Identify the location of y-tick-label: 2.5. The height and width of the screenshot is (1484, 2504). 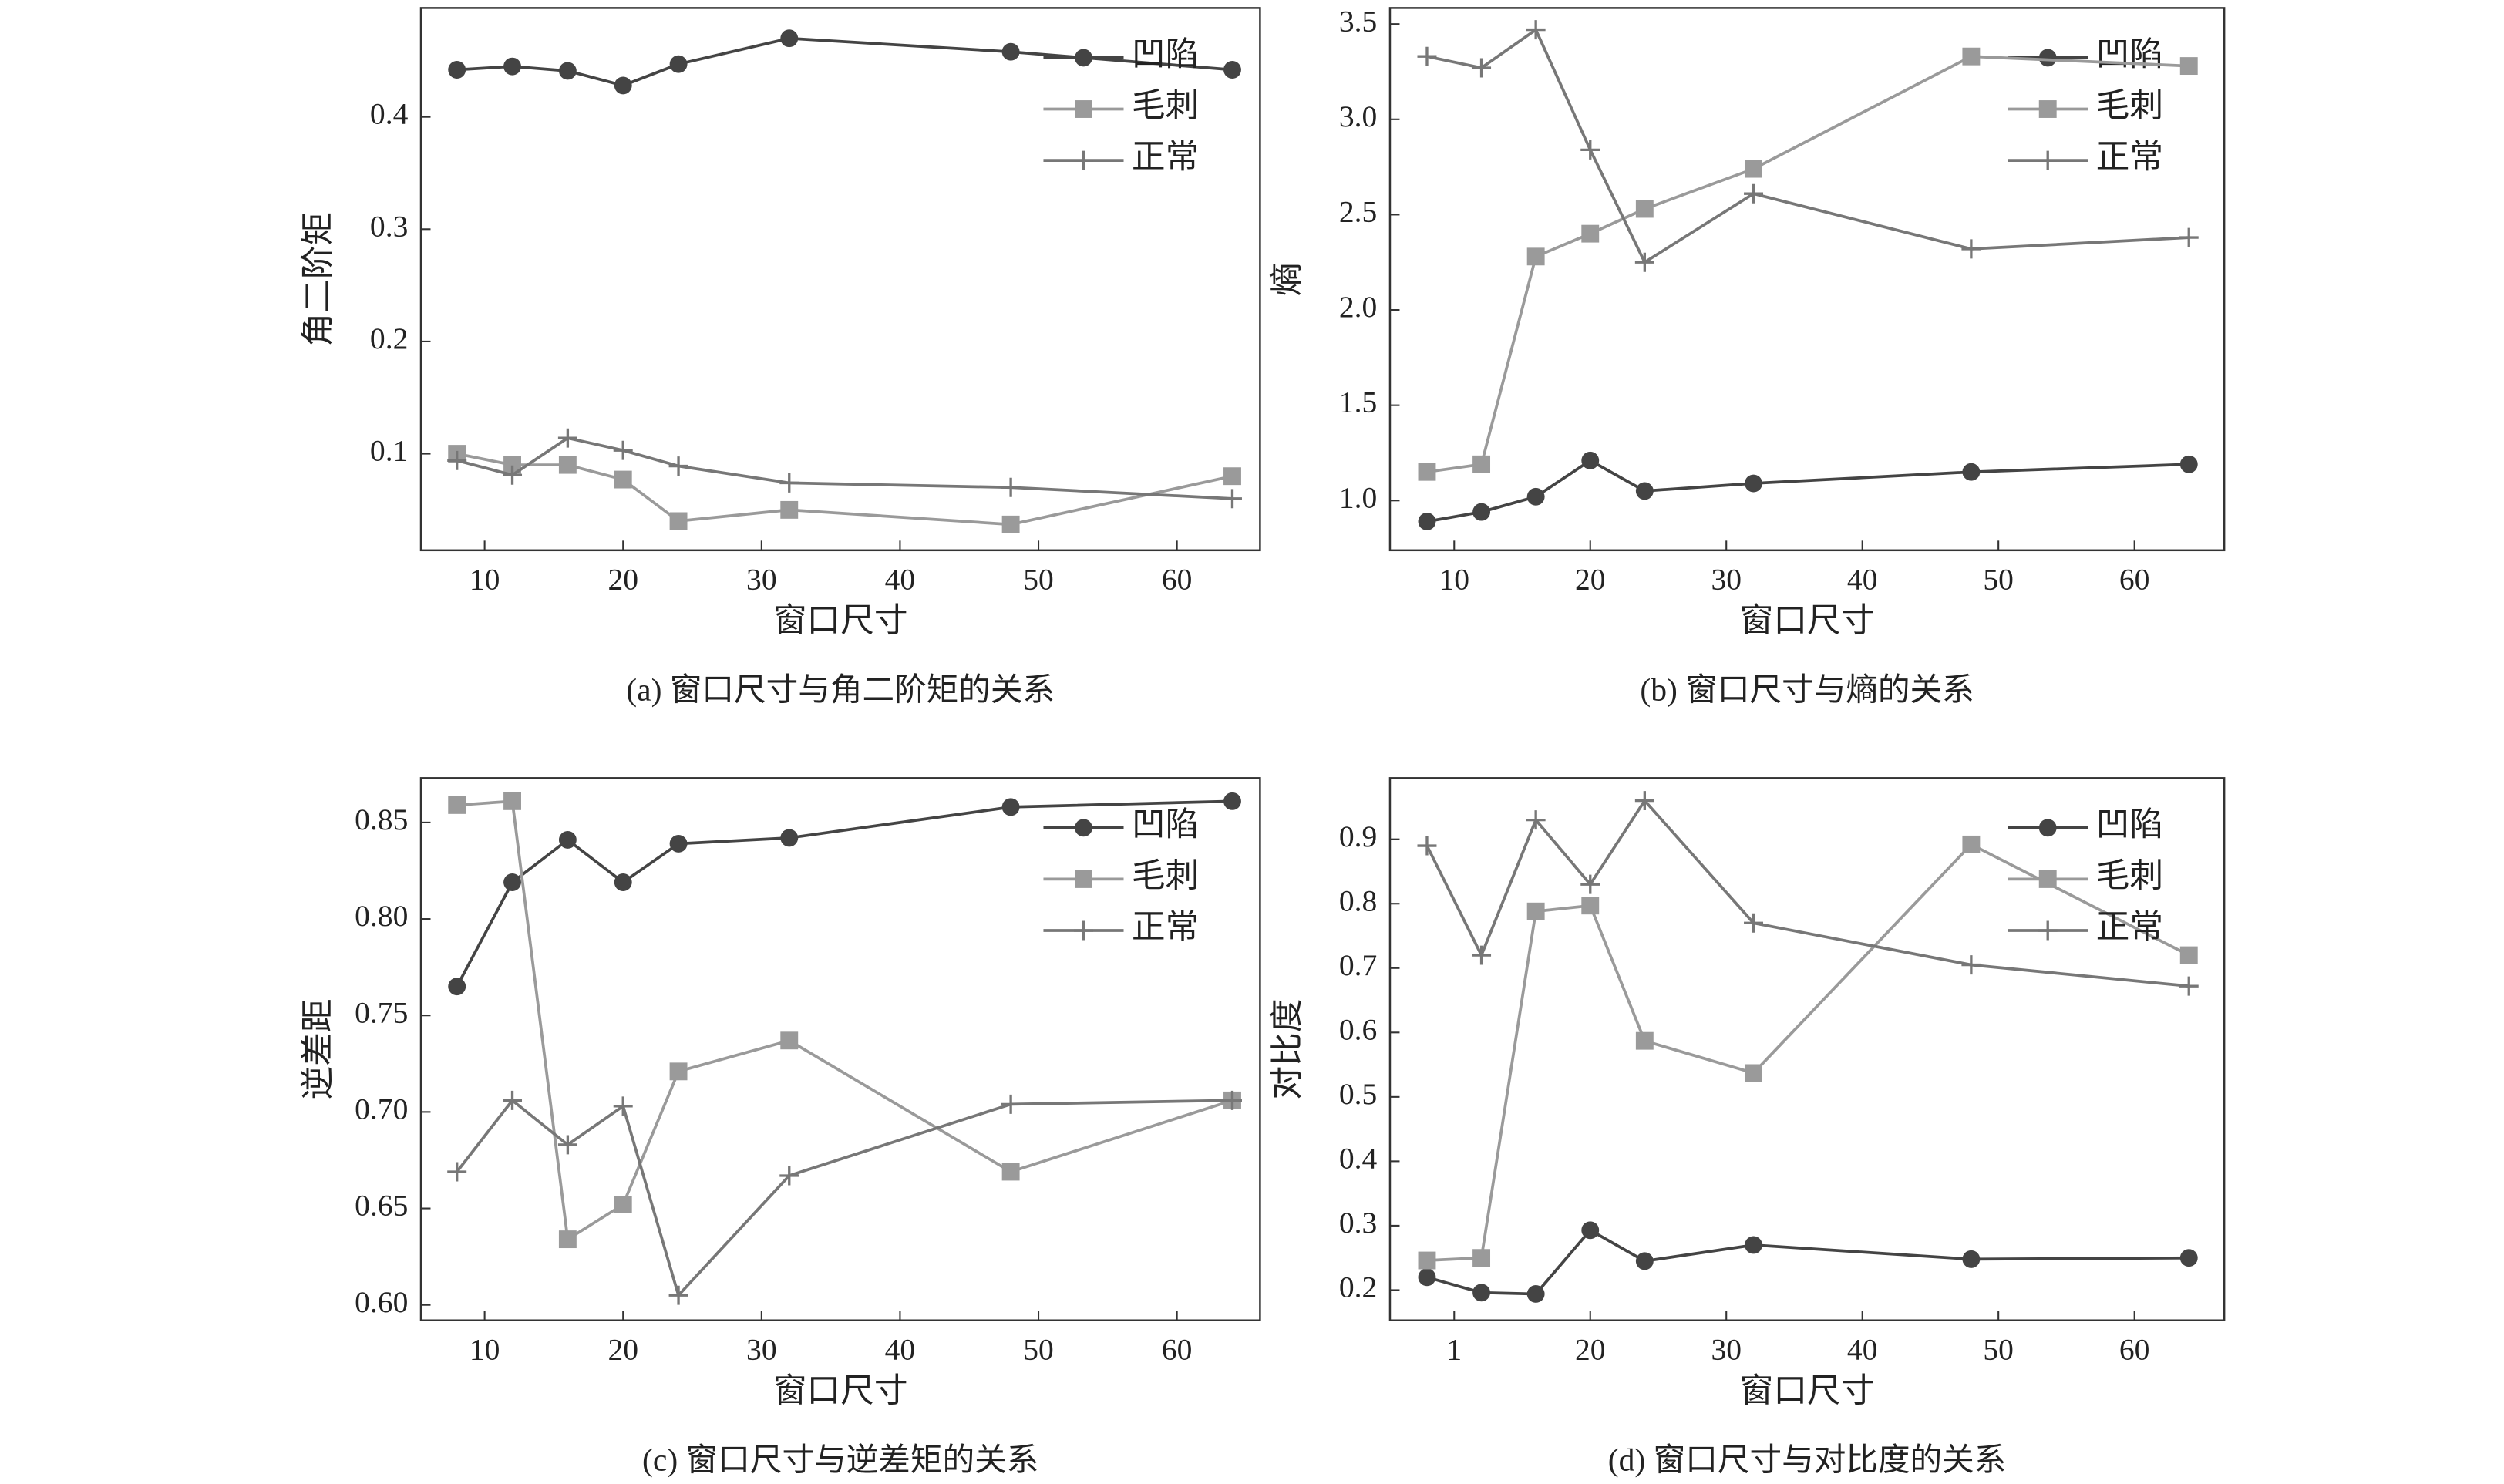
(1358, 211).